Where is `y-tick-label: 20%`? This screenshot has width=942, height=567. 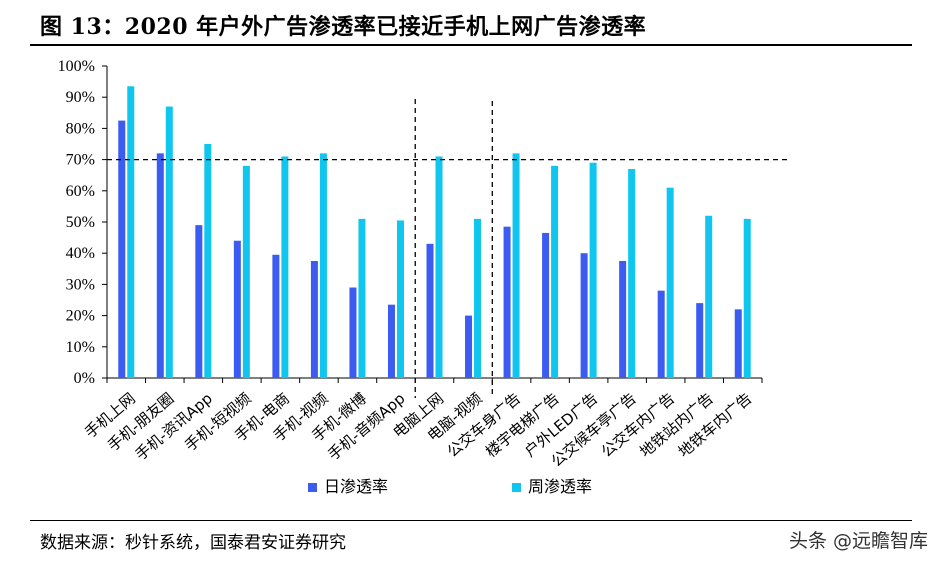 y-tick-label: 20% is located at coordinates (80, 316).